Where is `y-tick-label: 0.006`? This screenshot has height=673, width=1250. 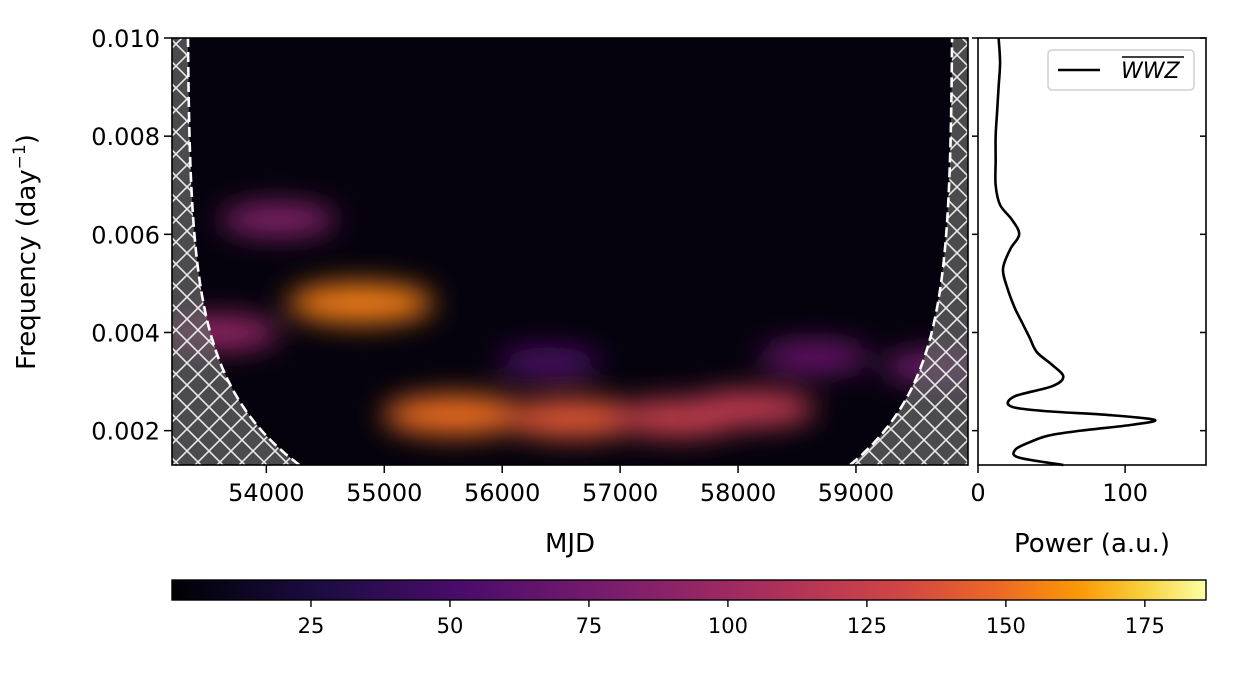 y-tick-label: 0.006 is located at coordinates (125, 235).